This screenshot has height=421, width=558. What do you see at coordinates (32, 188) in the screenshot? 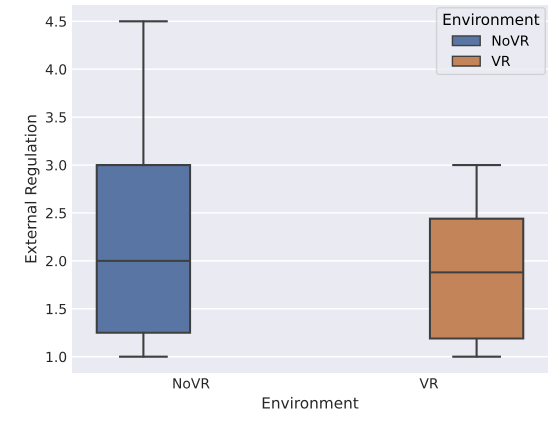
I see `y-axis-title: External Regulation` at bounding box center [32, 188].